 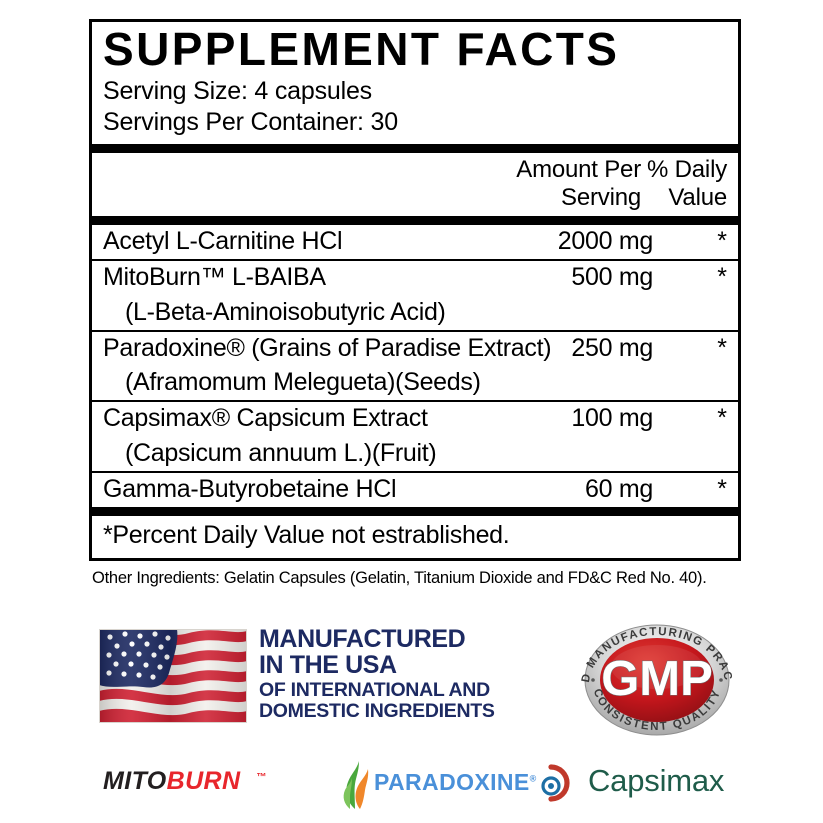 I want to click on paradoxine-flame-icon, so click(x=358, y=784).